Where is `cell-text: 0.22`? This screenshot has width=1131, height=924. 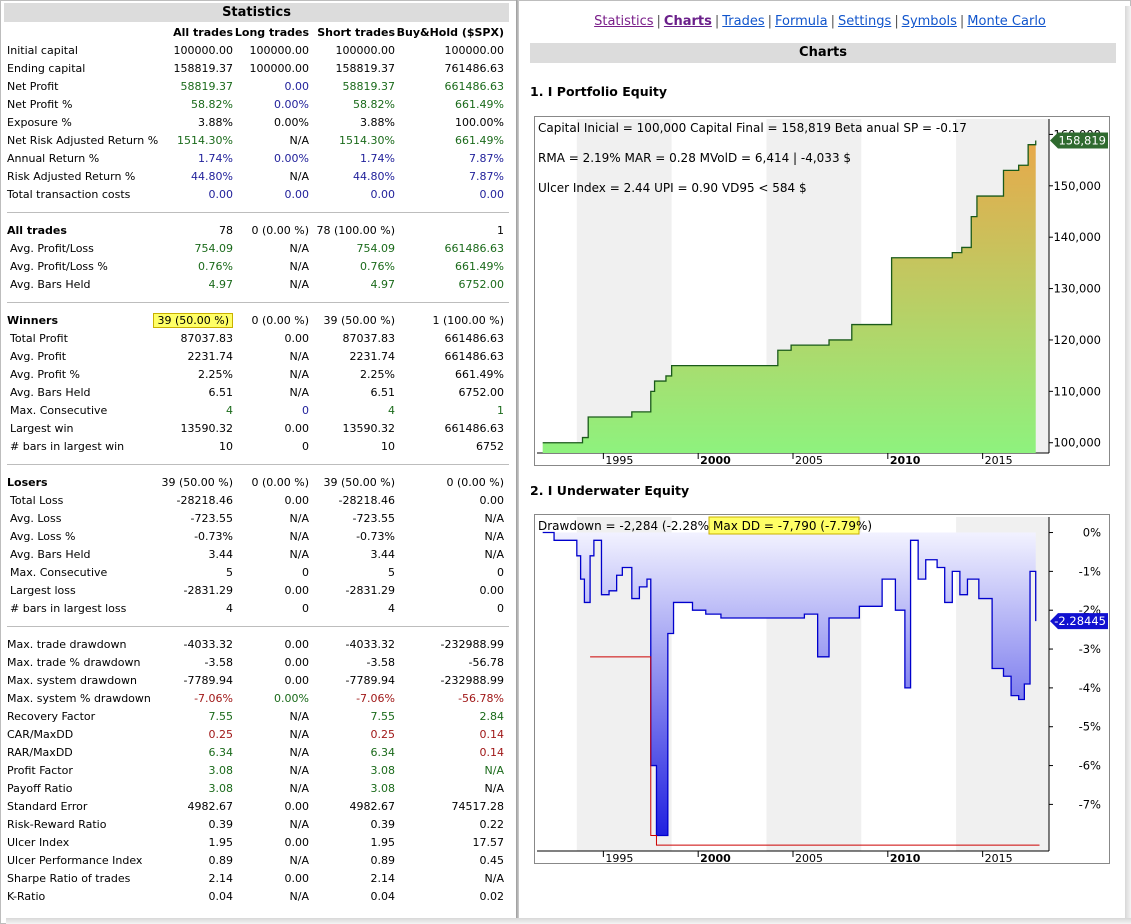 cell-text: 0.22 is located at coordinates (492, 824).